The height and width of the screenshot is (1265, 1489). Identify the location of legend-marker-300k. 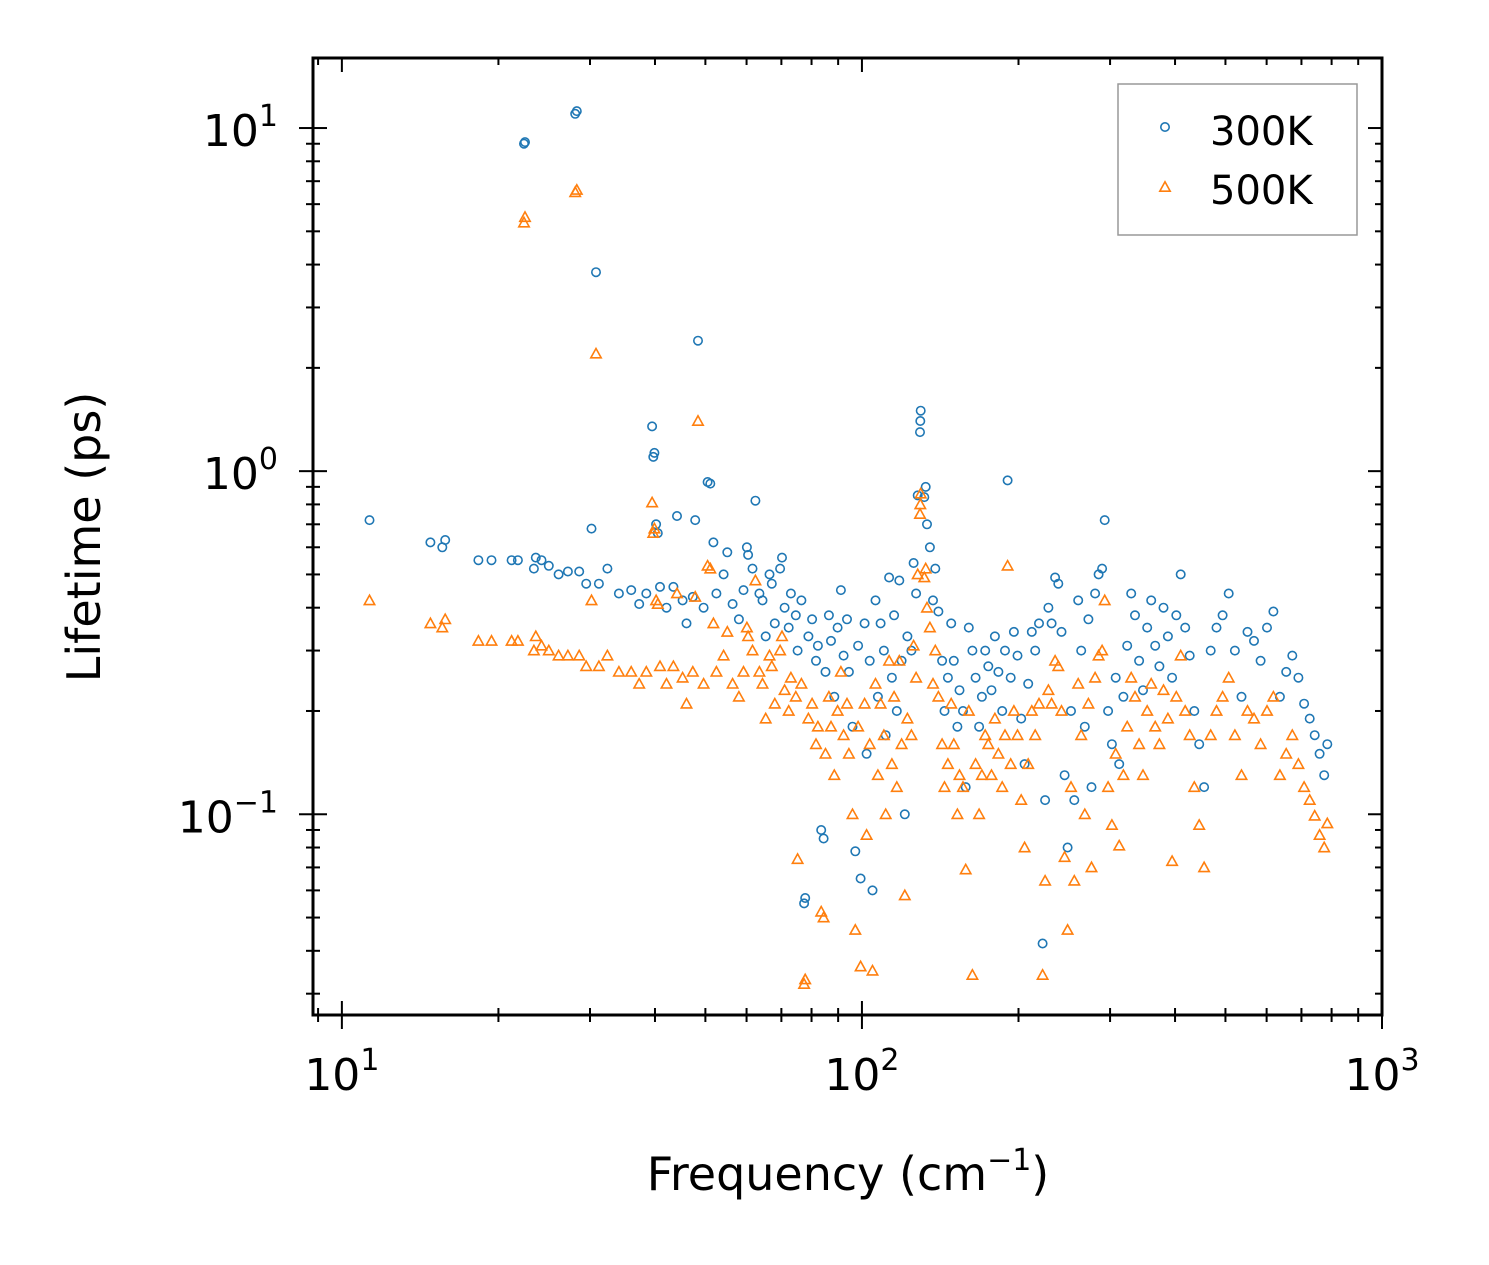
(1165, 127).